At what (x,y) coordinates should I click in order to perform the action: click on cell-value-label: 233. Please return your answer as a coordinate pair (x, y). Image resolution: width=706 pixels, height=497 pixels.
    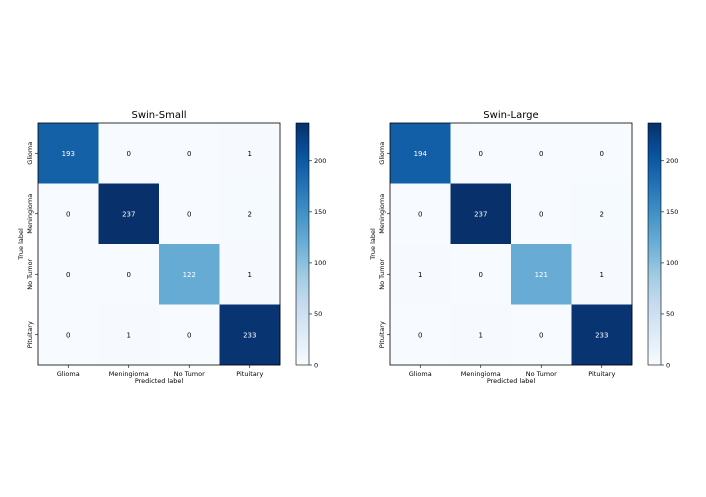
    Looking at the image, I should click on (249, 335).